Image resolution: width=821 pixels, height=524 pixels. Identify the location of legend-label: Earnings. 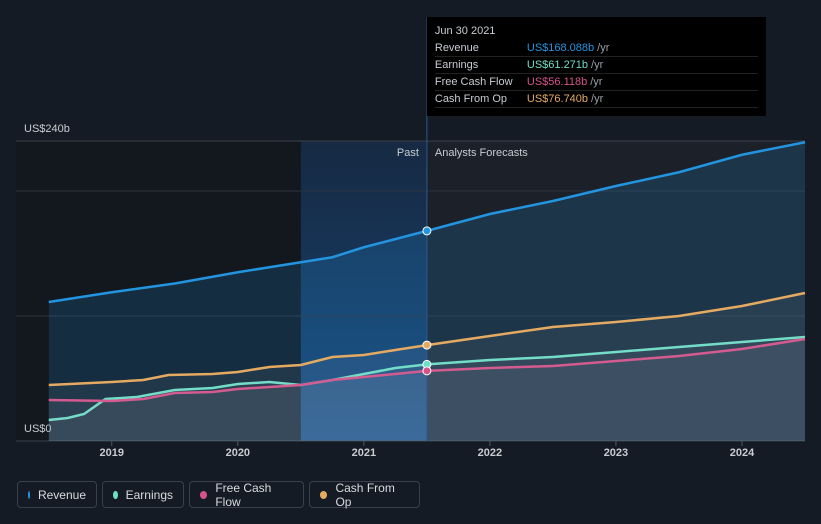
(149, 494).